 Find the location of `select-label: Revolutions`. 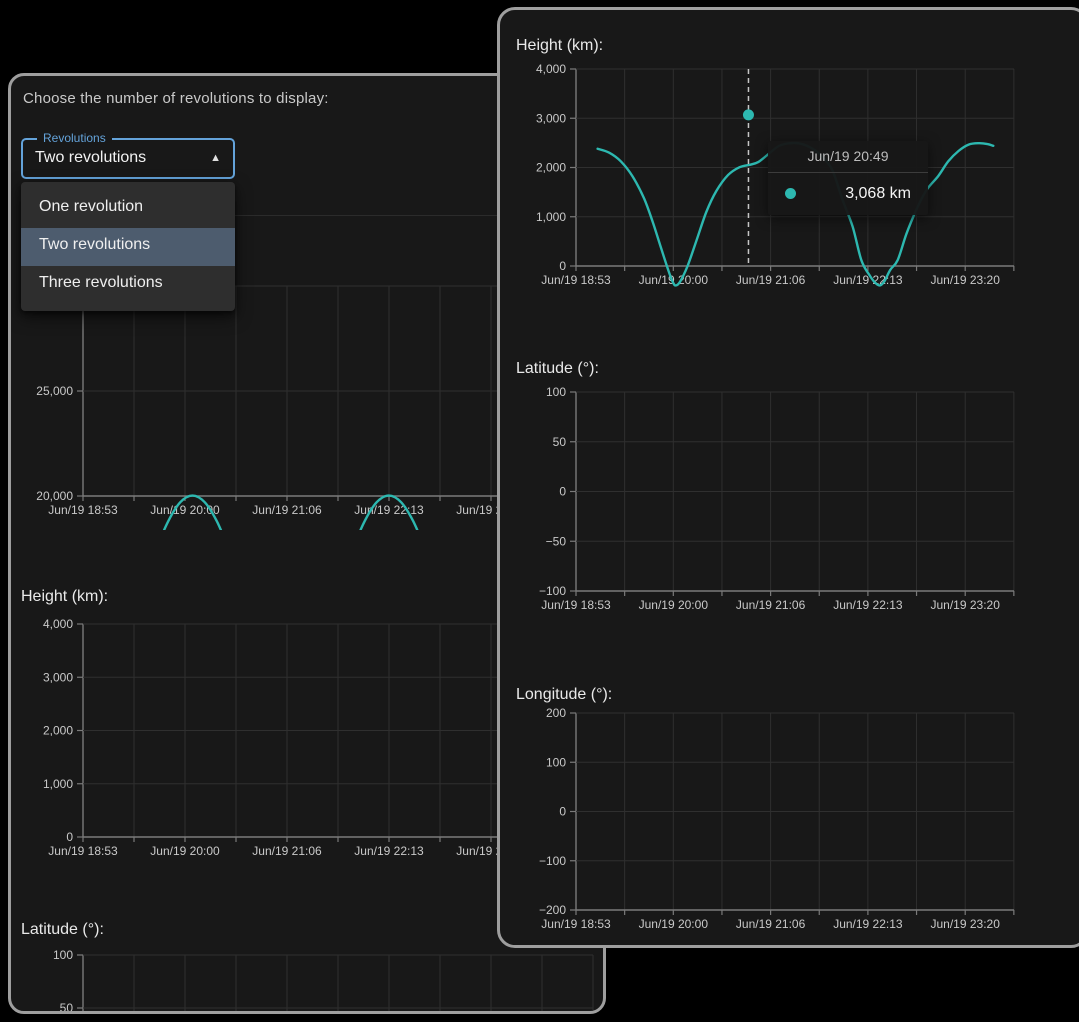

select-label: Revolutions is located at coordinates (74, 138).